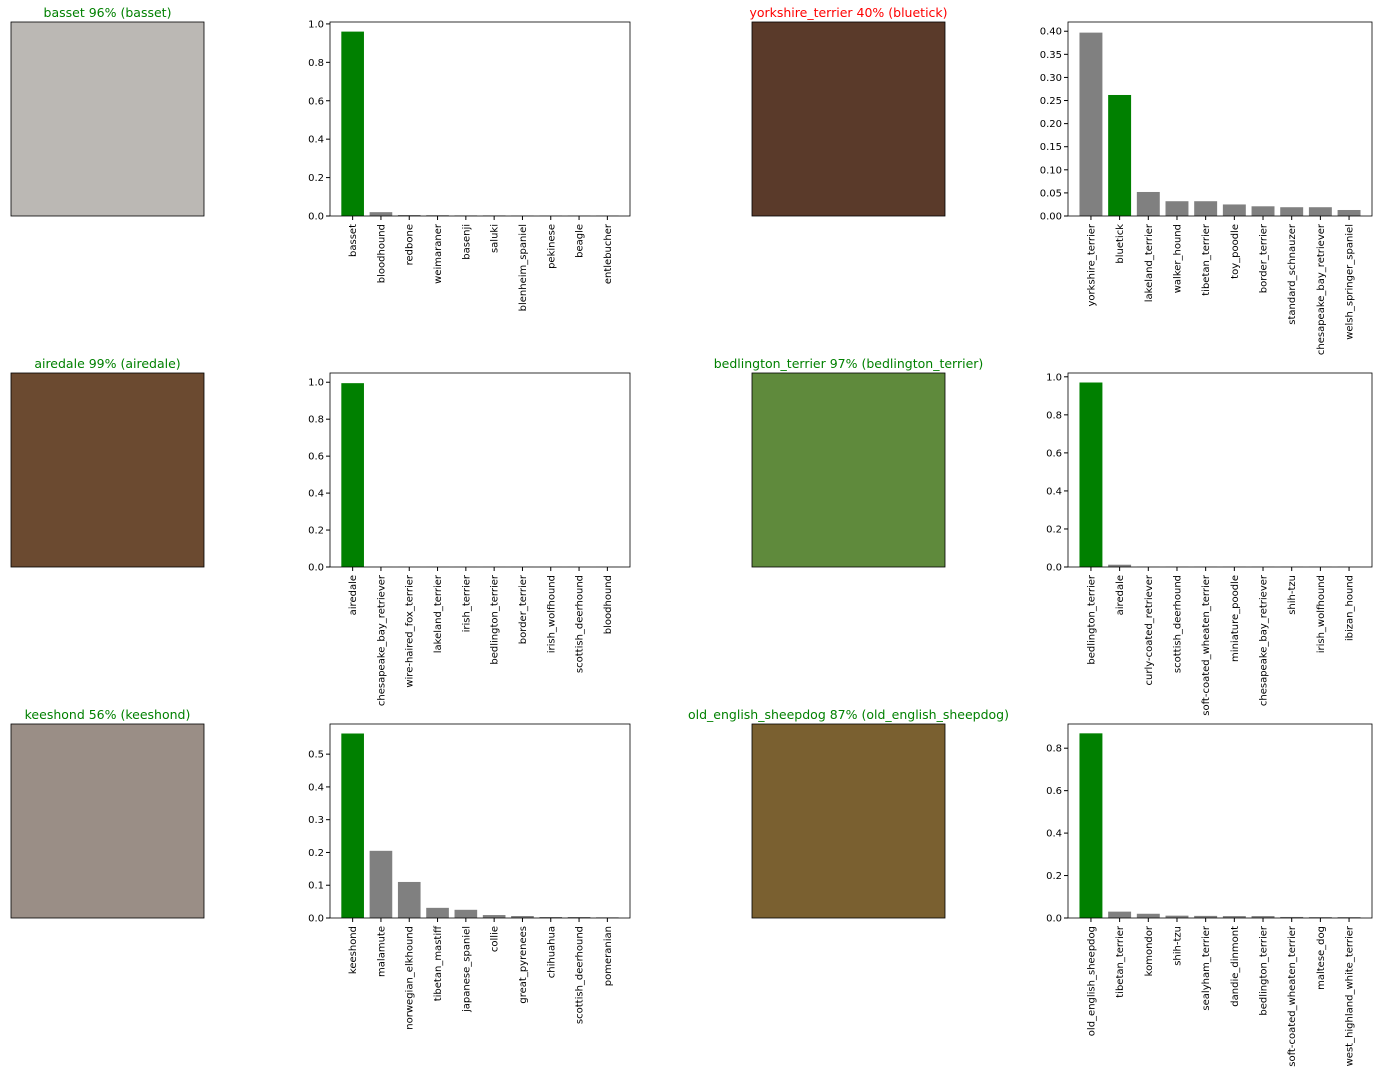  Describe the element at coordinates (580, 241) in the screenshot. I see `x-tick-label: beagle` at that location.